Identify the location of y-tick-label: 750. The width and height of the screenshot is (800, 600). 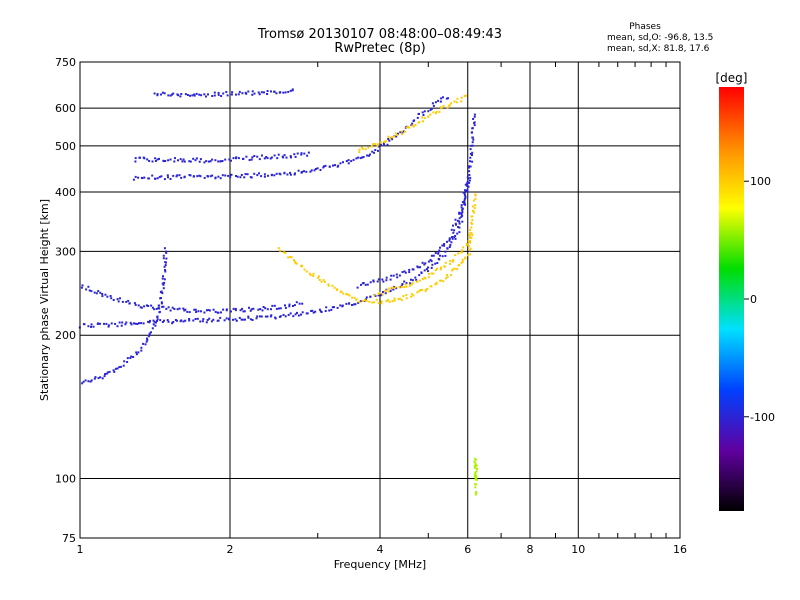
(65, 62).